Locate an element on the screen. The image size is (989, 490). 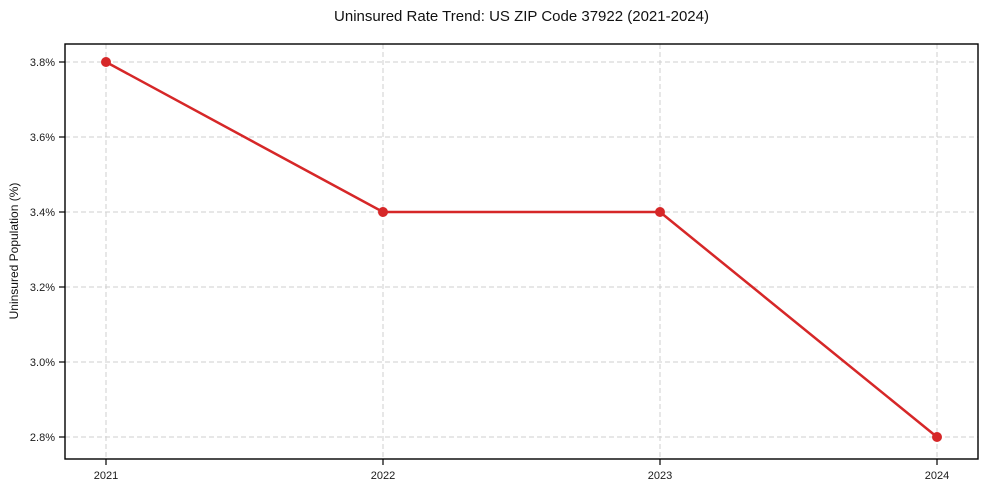
x-tick-label: 2023 is located at coordinates (660, 476).